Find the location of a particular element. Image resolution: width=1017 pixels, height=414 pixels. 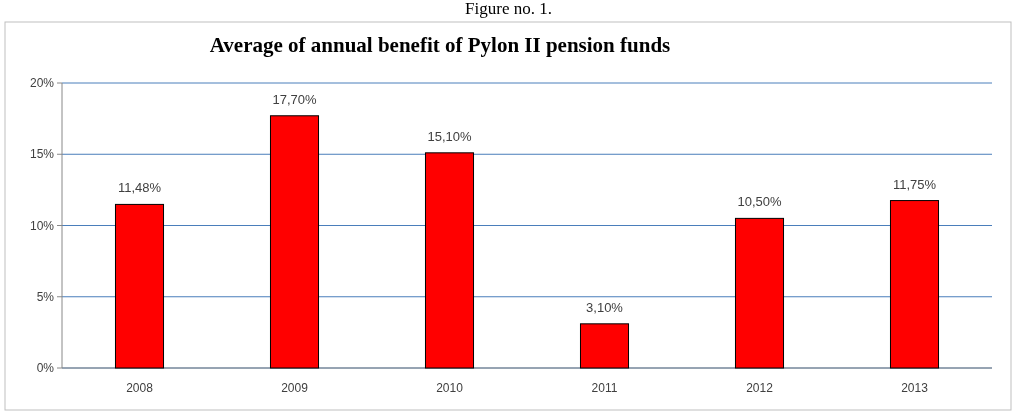

text: Figure no. 1. is located at coordinates (508, 9).